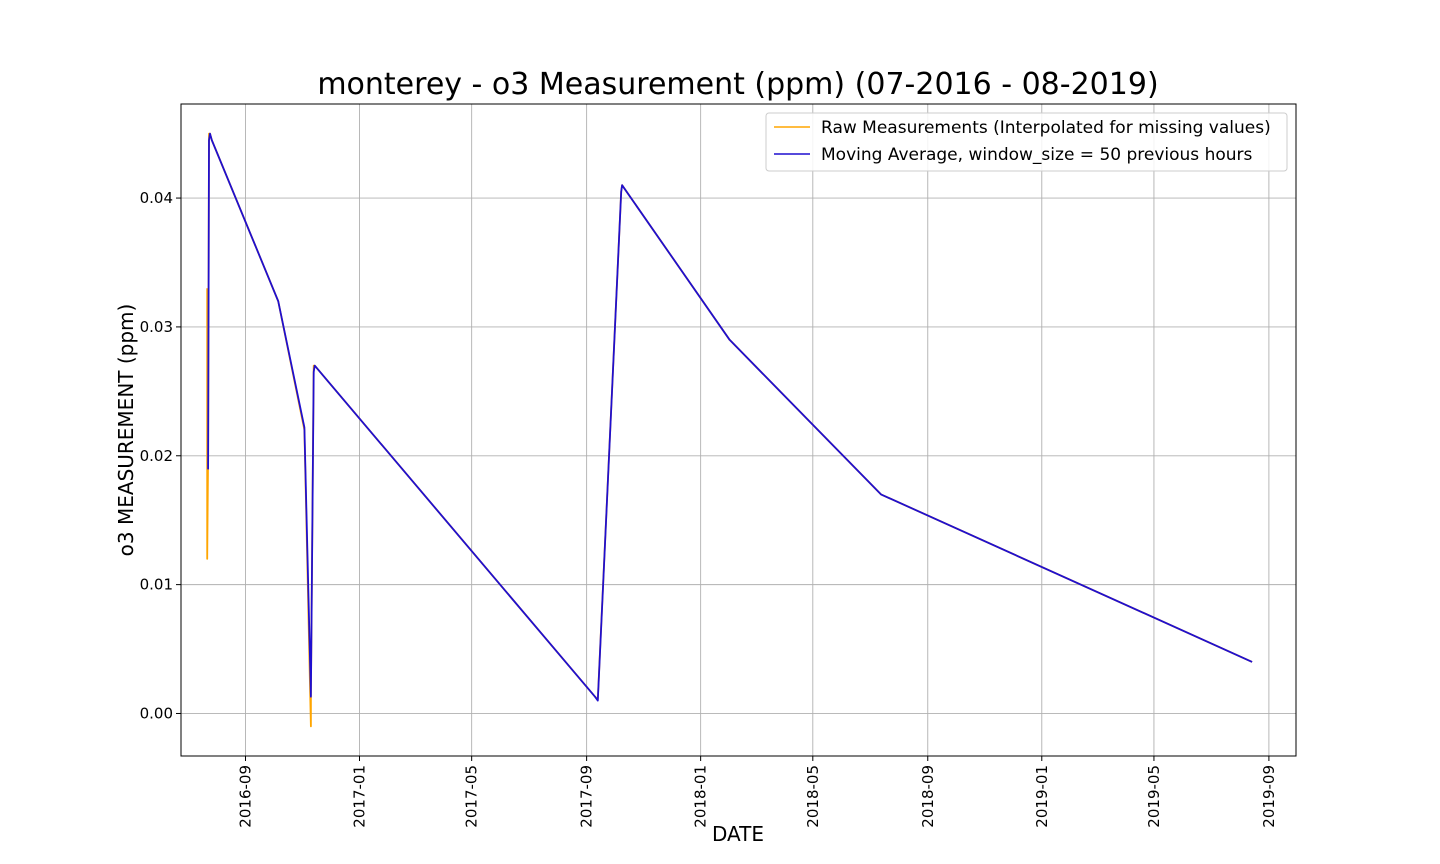  I want to click on x-tick-label: 2018-09, so click(928, 796).